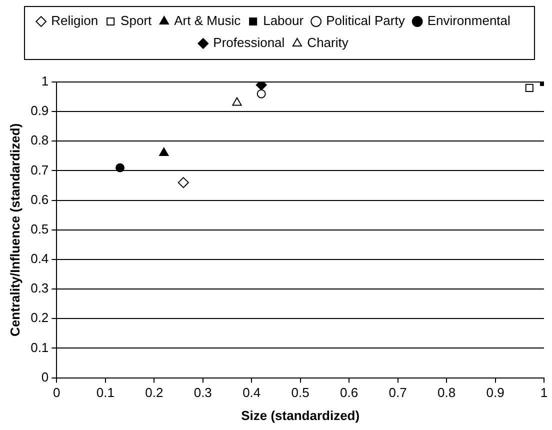 The width and height of the screenshot is (552, 430). What do you see at coordinates (39, 318) in the screenshot?
I see `y-tick-label: 0.2` at bounding box center [39, 318].